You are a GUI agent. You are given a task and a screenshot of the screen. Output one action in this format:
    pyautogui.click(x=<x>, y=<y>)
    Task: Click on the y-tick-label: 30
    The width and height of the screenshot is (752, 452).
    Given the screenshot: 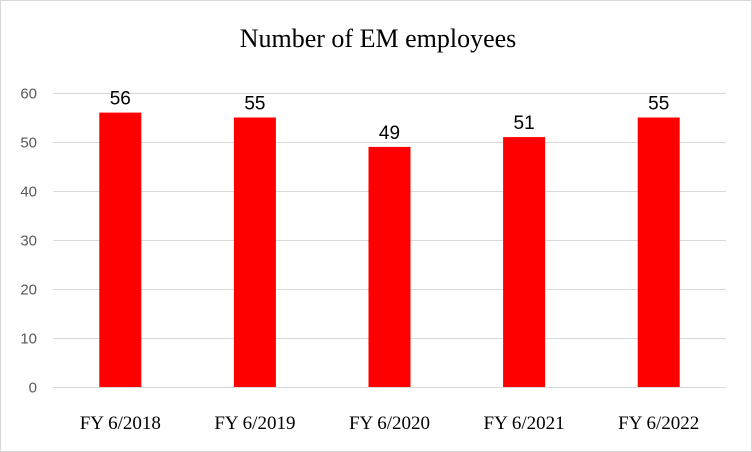 What is the action you would take?
    pyautogui.click(x=28, y=241)
    